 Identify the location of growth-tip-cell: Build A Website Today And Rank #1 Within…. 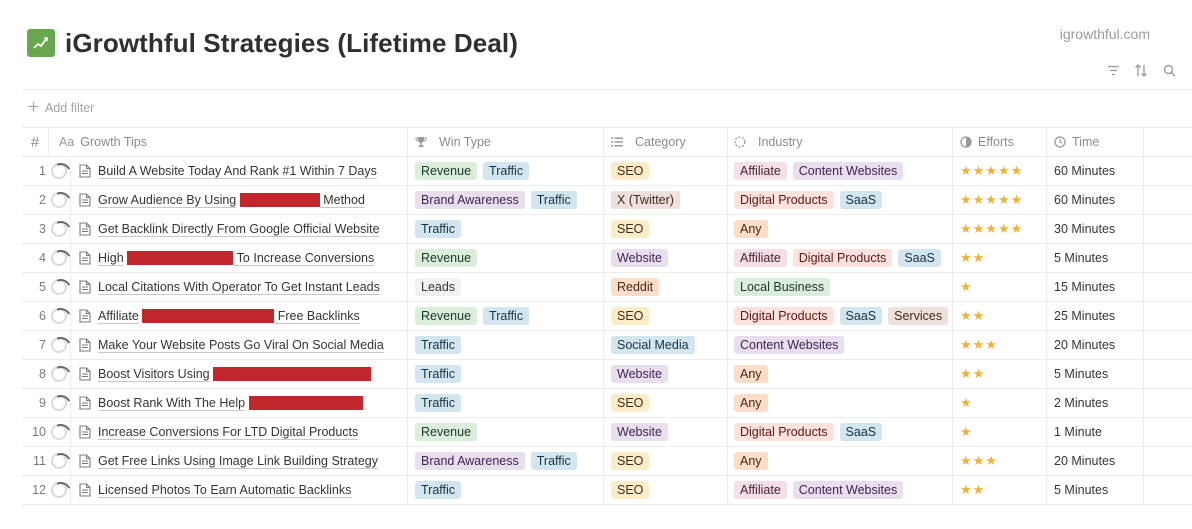
(239, 171).